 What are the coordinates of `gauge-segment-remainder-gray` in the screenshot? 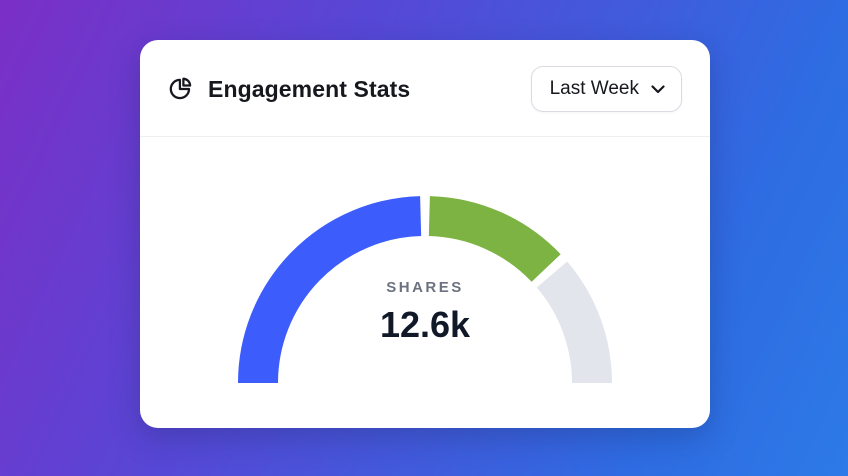 It's located at (574, 322).